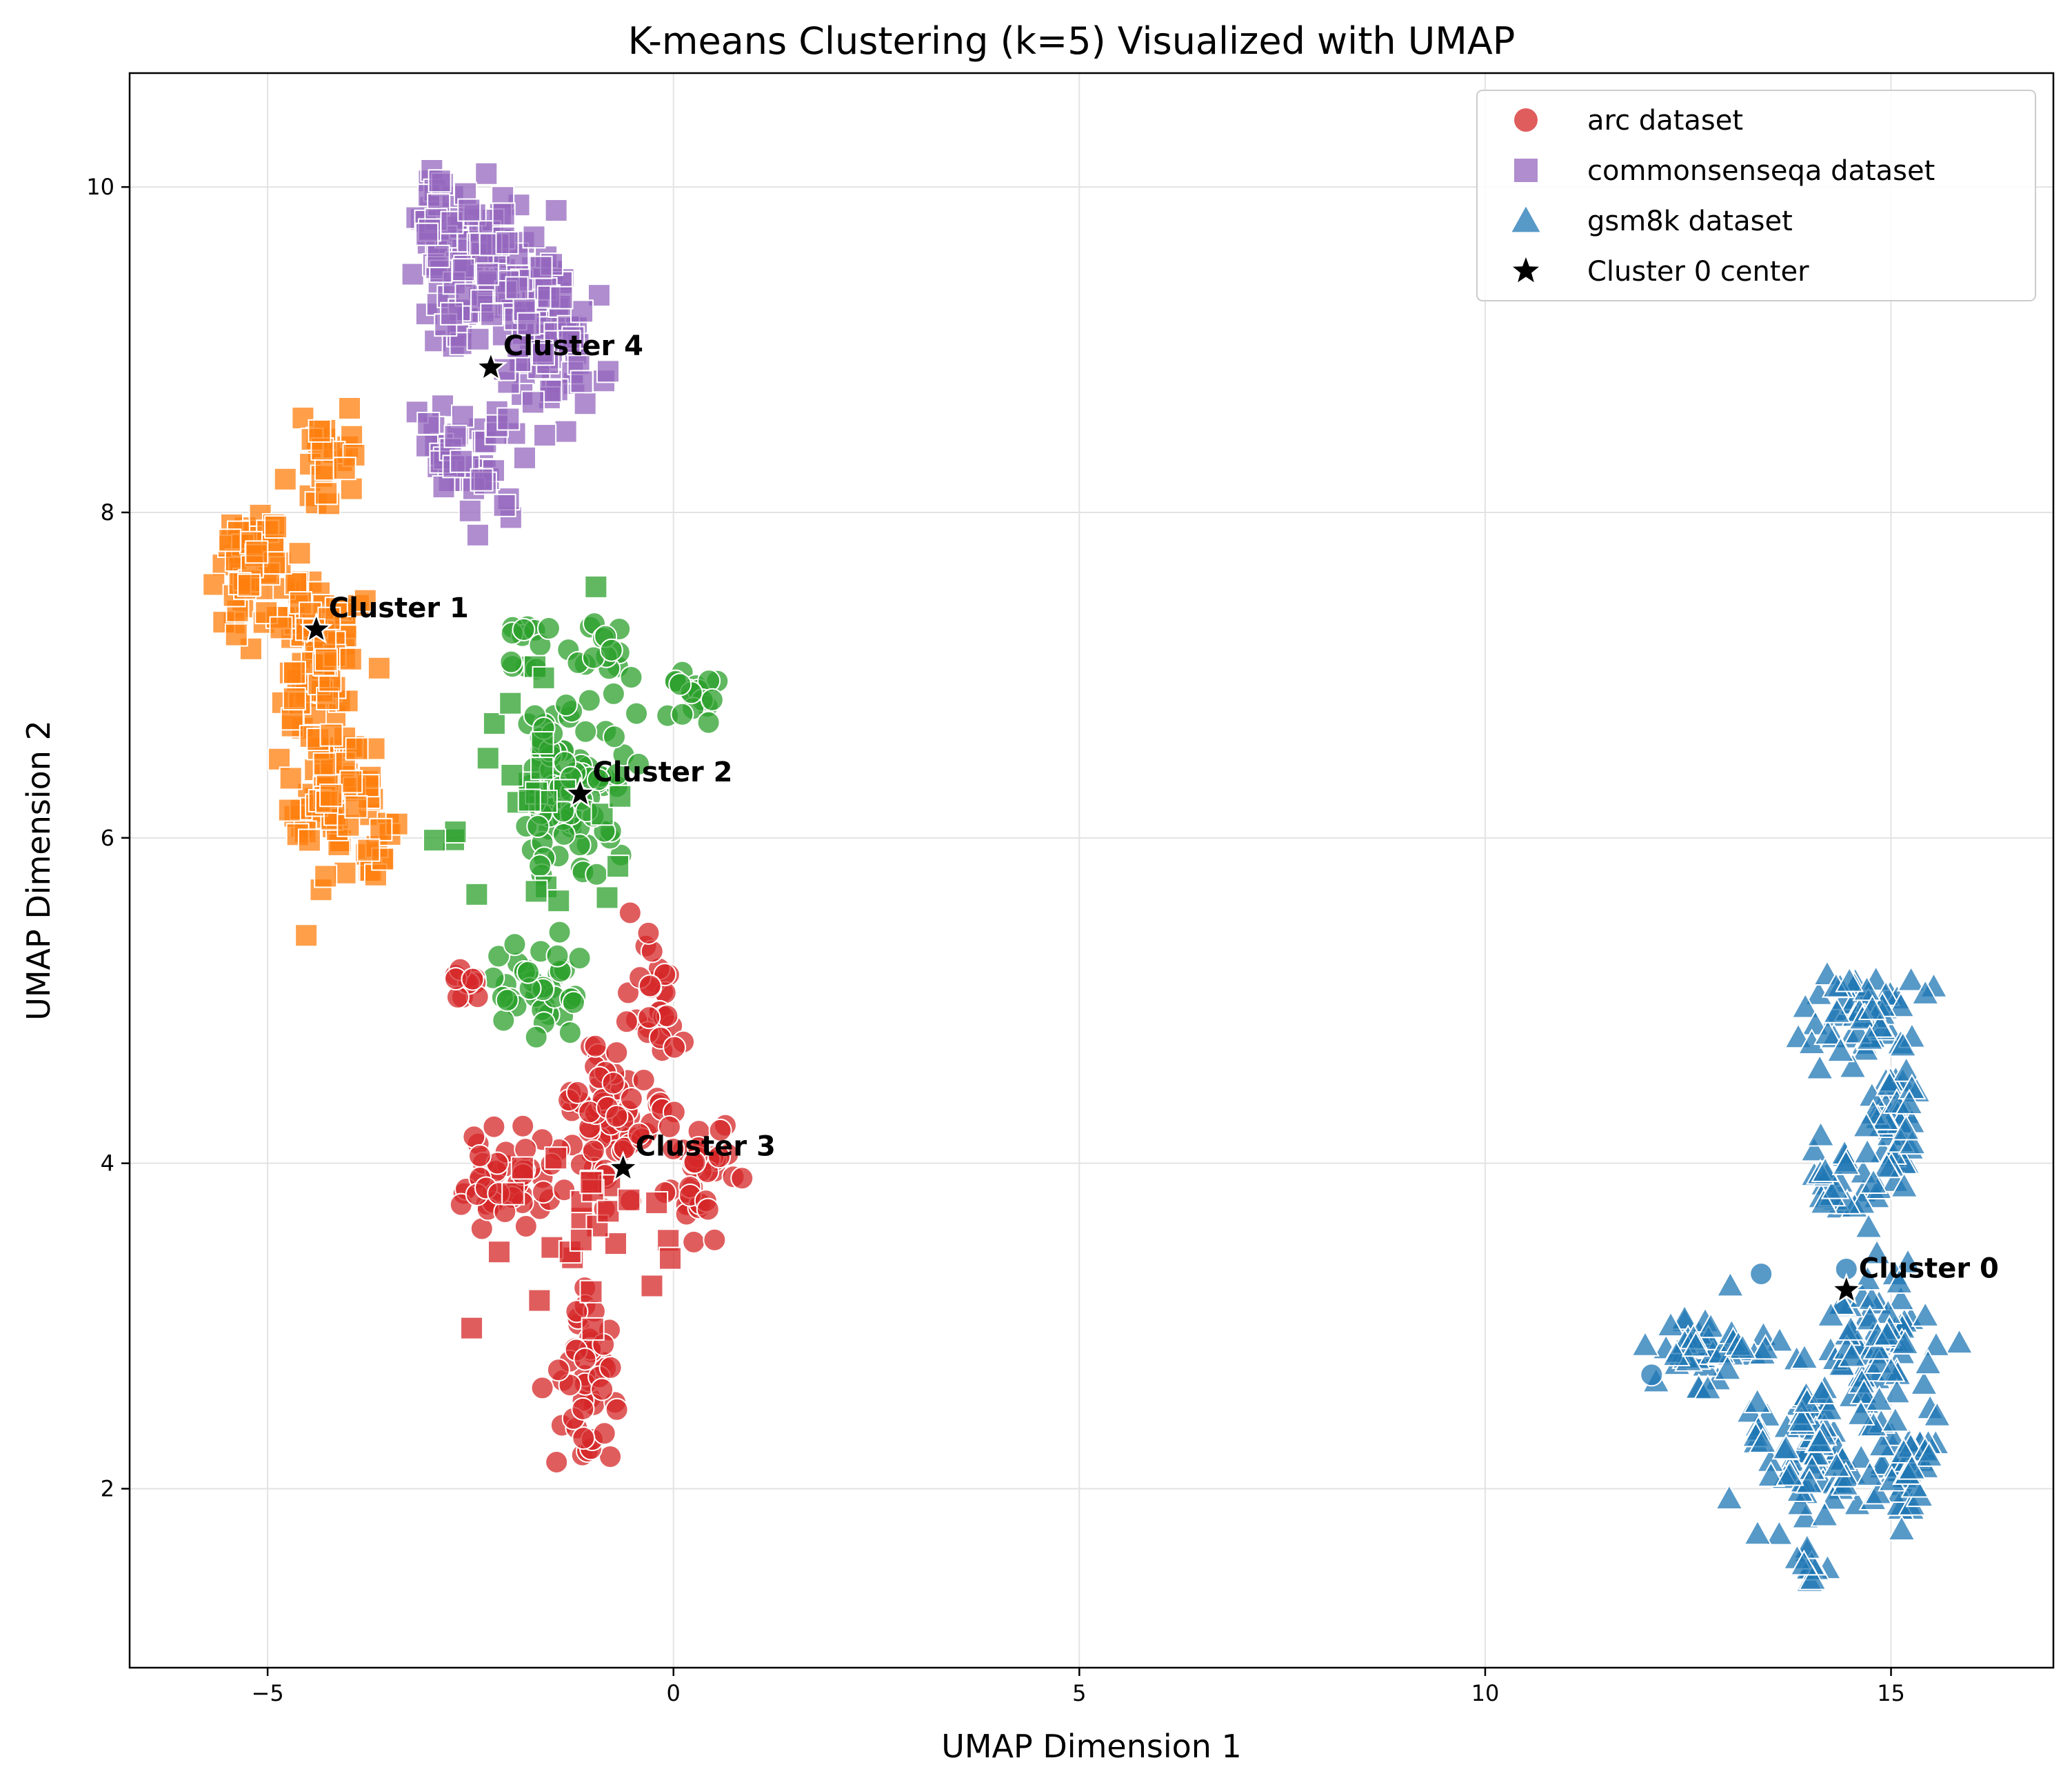  I want to click on legend-triangle-icon, so click(1525, 219).